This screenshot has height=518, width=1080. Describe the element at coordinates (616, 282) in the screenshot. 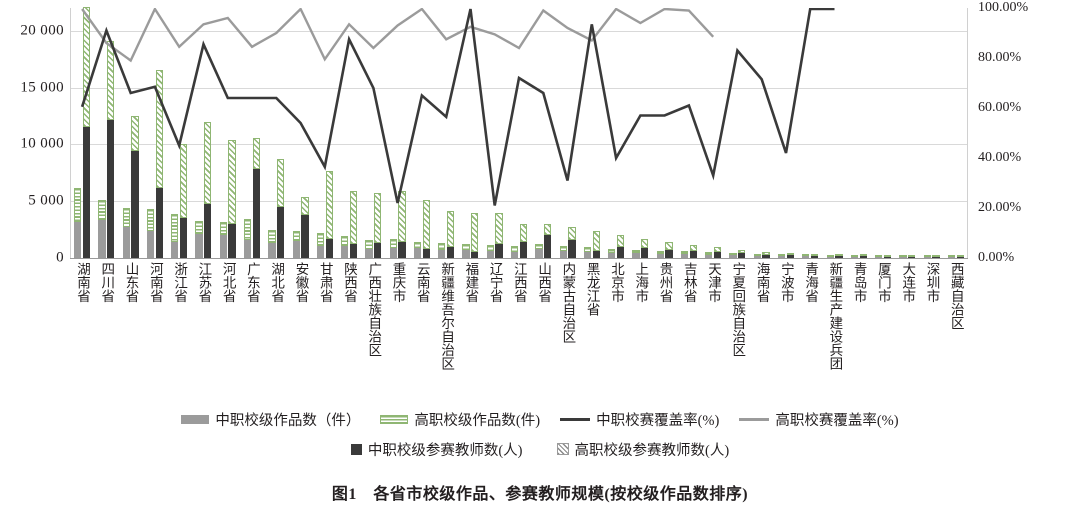

I see `x-axis-label: 北京市` at that location.